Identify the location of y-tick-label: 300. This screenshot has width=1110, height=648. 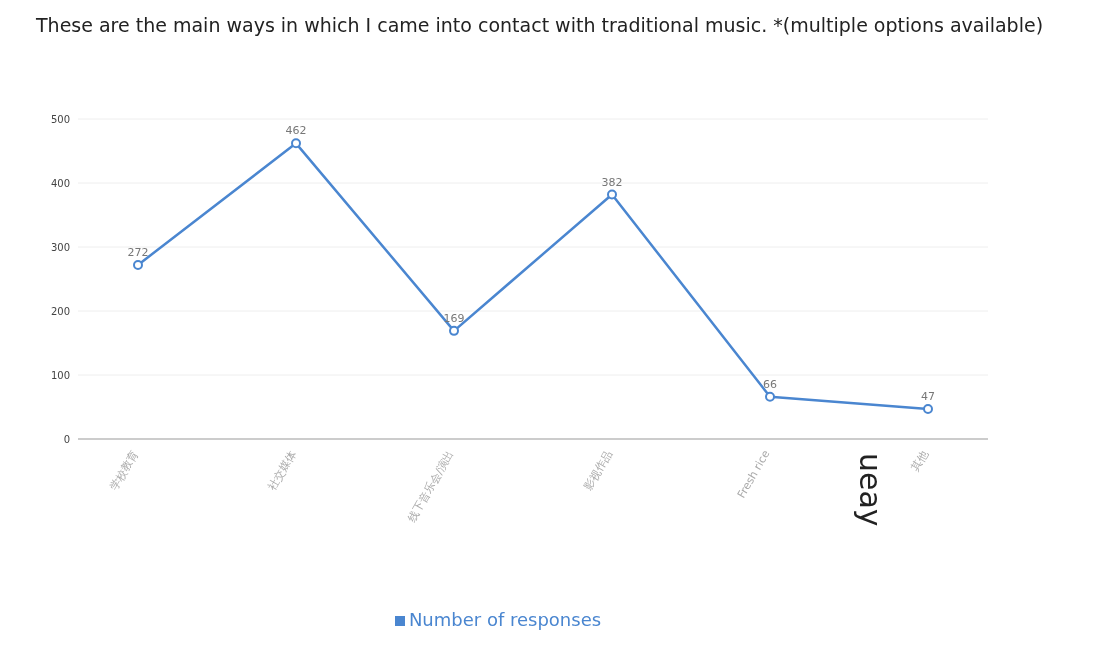
(60, 247).